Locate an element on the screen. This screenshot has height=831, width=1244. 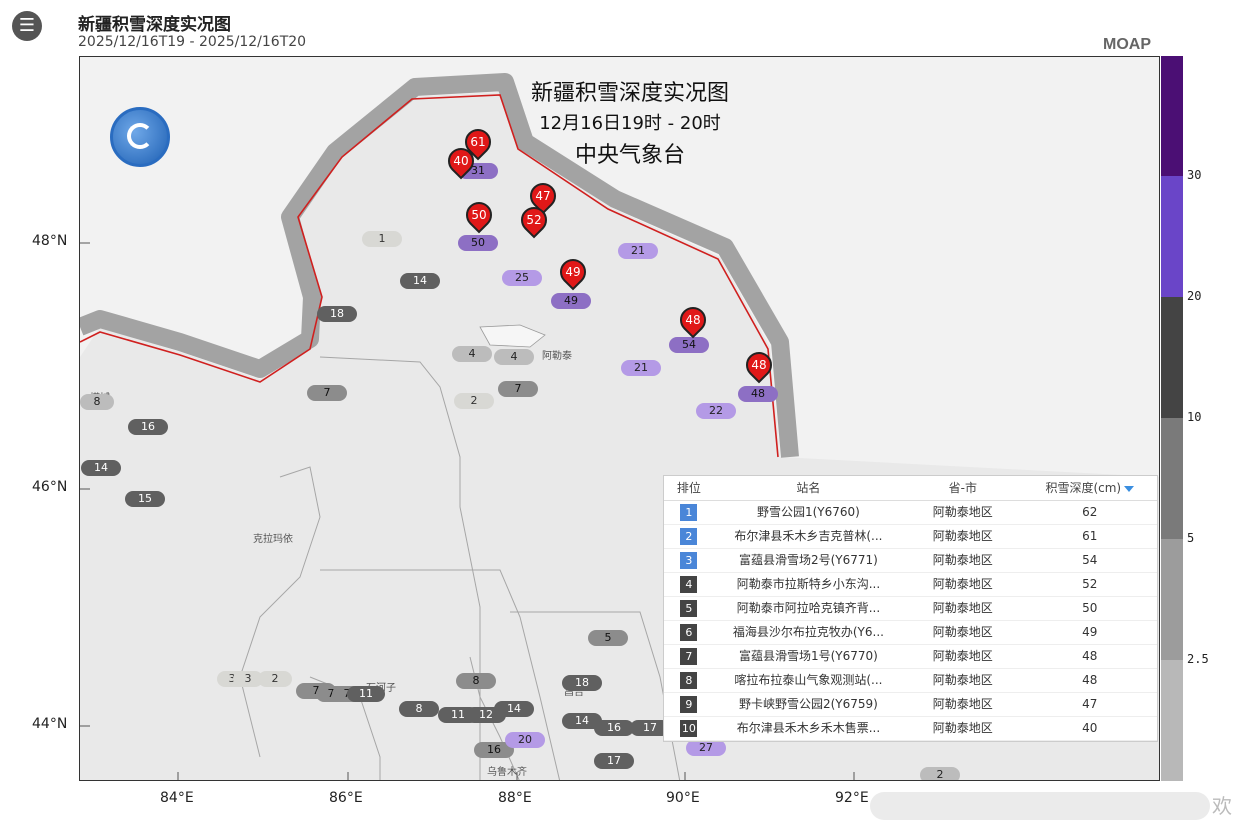
table-row: 3 富蕴县滑雪场2号(Y6771) 阿勒泰地区 54 is located at coordinates (910, 561).